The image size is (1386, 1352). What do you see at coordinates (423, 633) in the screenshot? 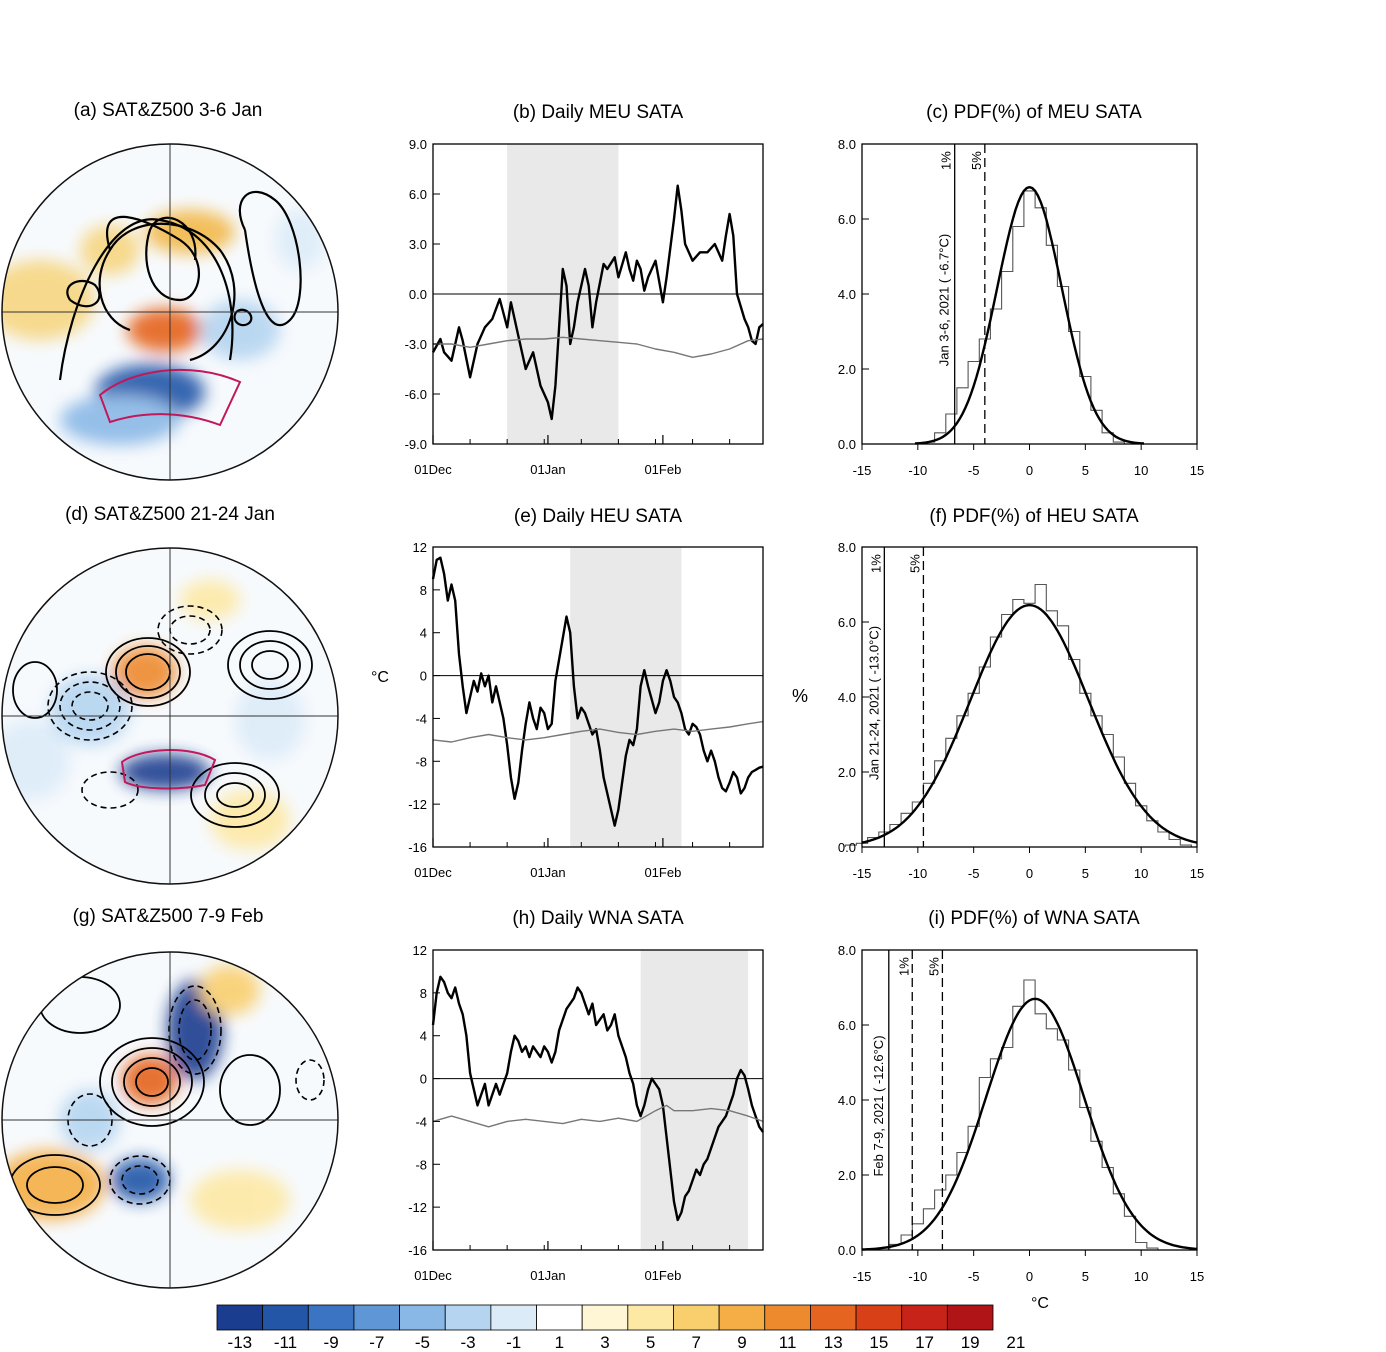
I see `y-tick-label: 4` at bounding box center [423, 633].